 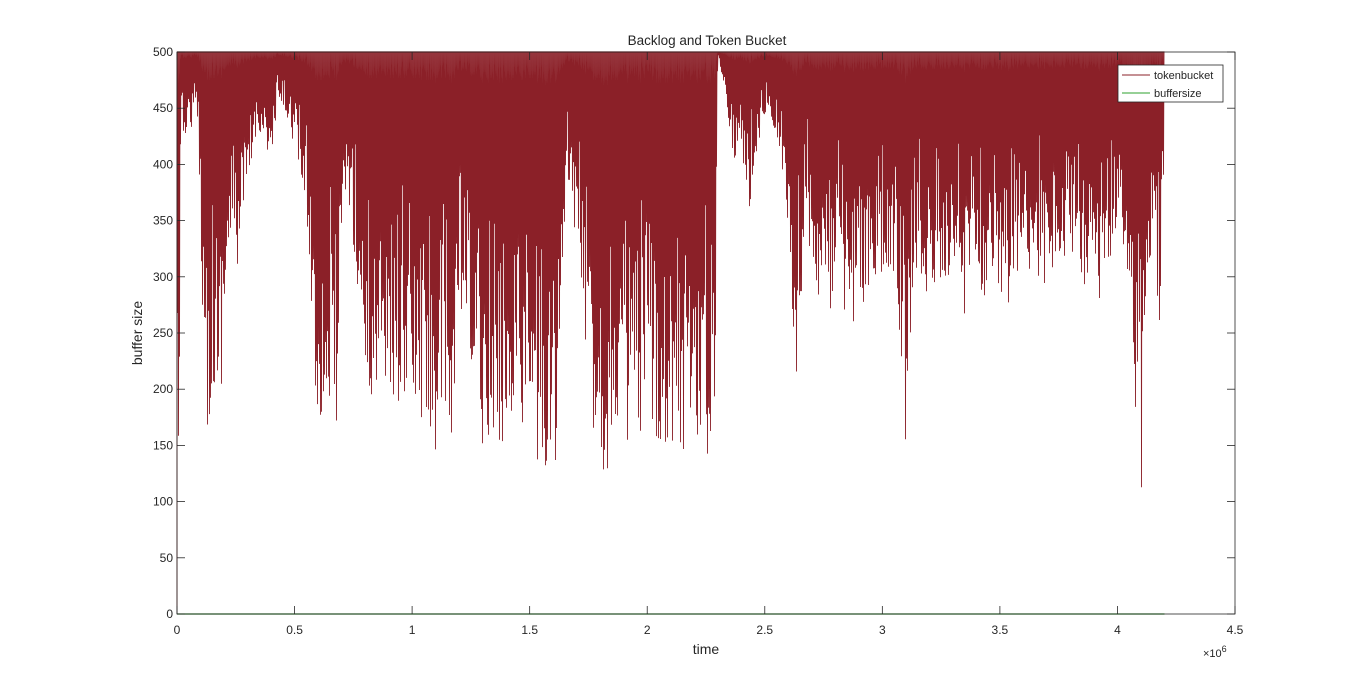 What do you see at coordinates (163, 502) in the screenshot?
I see `y-tick-label: 100` at bounding box center [163, 502].